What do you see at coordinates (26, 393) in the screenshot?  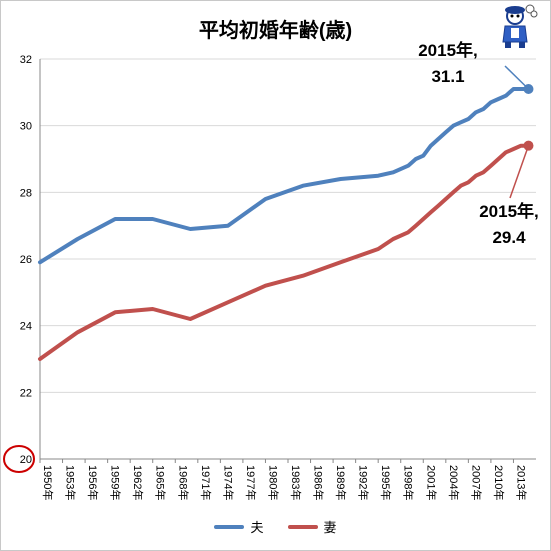 I see `y-tick-label-22: 22` at bounding box center [26, 393].